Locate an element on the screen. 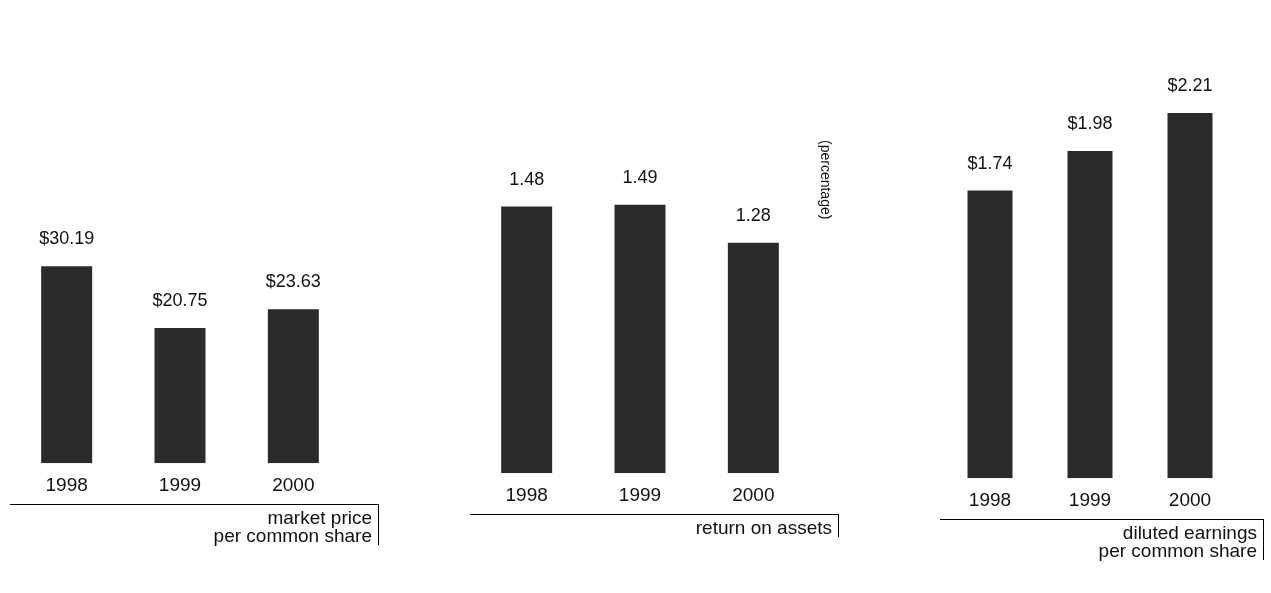 This screenshot has width=1271, height=593. data-label: $30.19 is located at coordinates (67, 238).